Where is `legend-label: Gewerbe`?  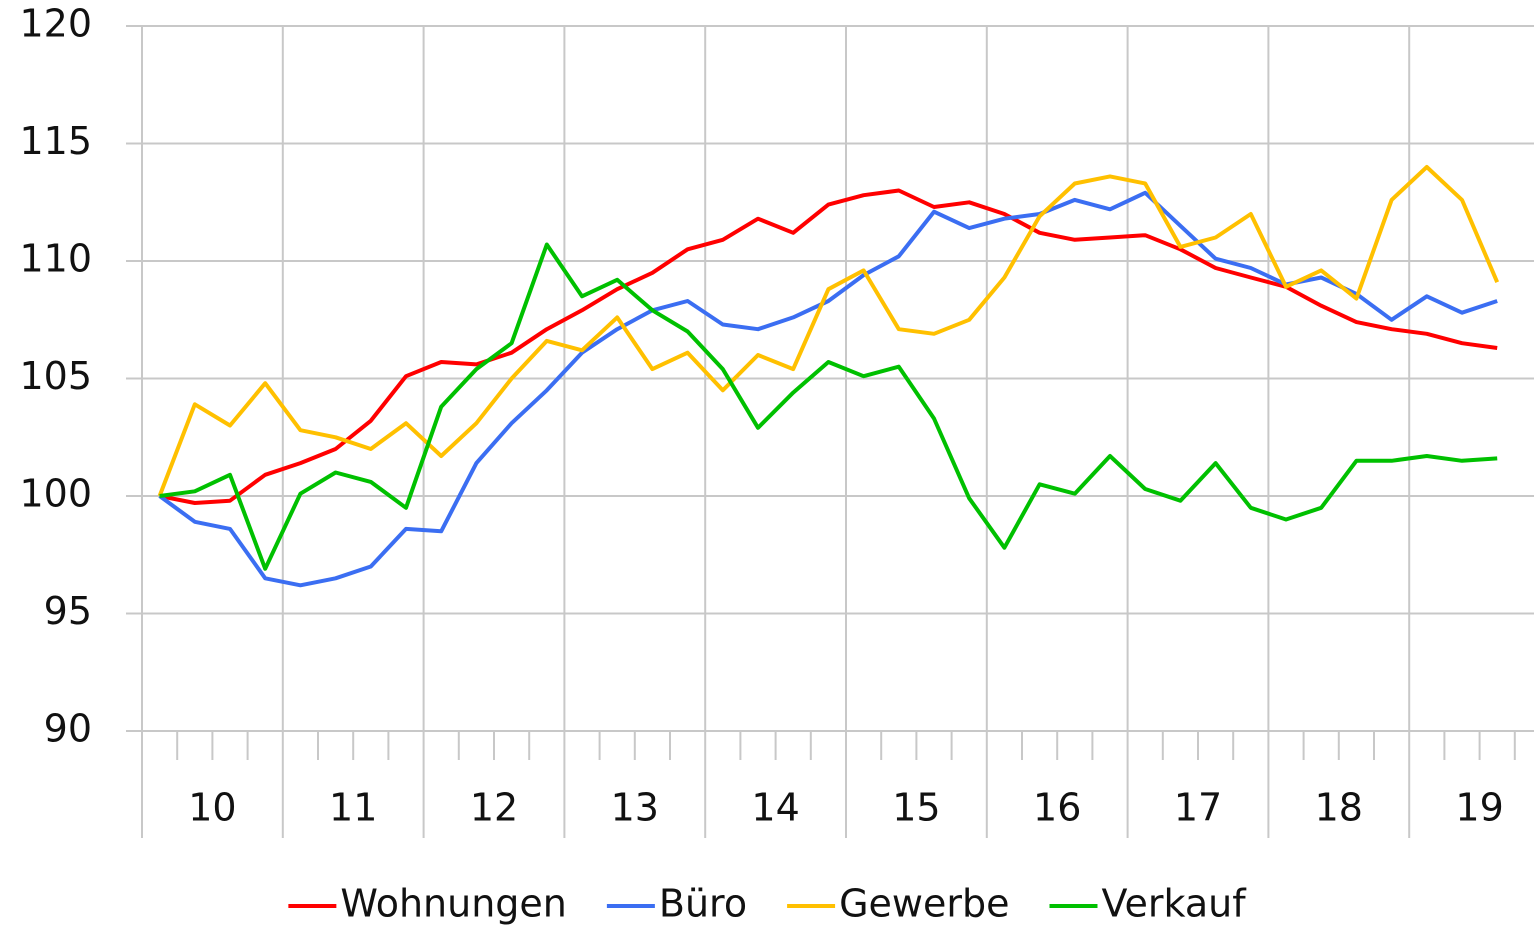 legend-label: Gewerbe is located at coordinates (924, 904).